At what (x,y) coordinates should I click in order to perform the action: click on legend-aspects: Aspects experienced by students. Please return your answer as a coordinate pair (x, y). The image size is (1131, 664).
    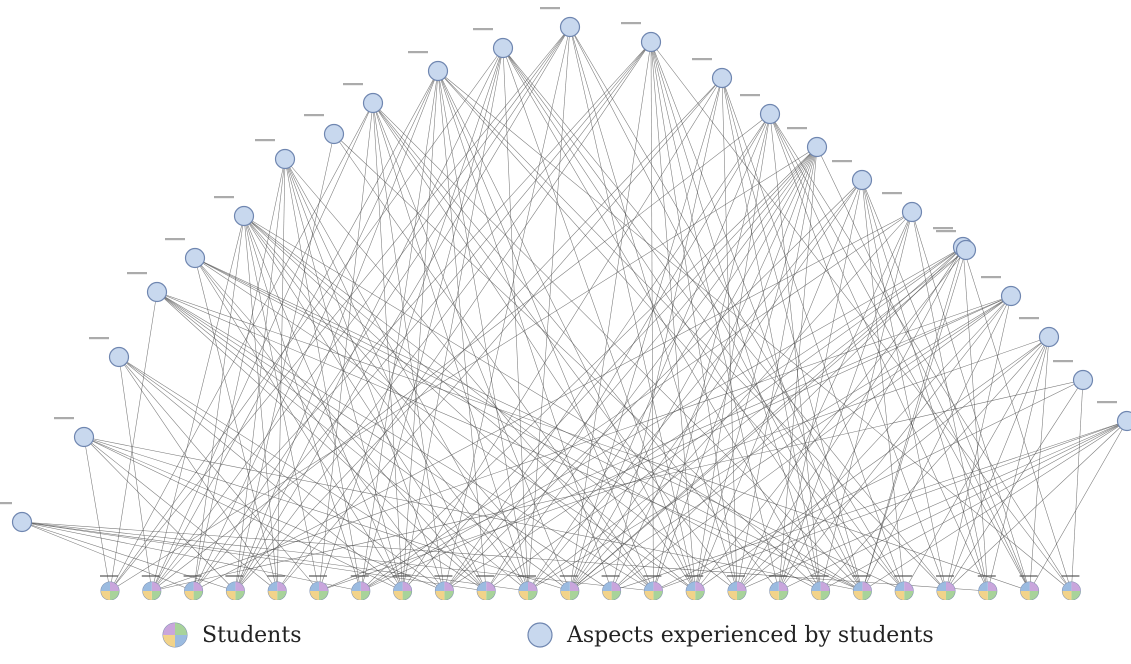
    Looking at the image, I should click on (730, 635).